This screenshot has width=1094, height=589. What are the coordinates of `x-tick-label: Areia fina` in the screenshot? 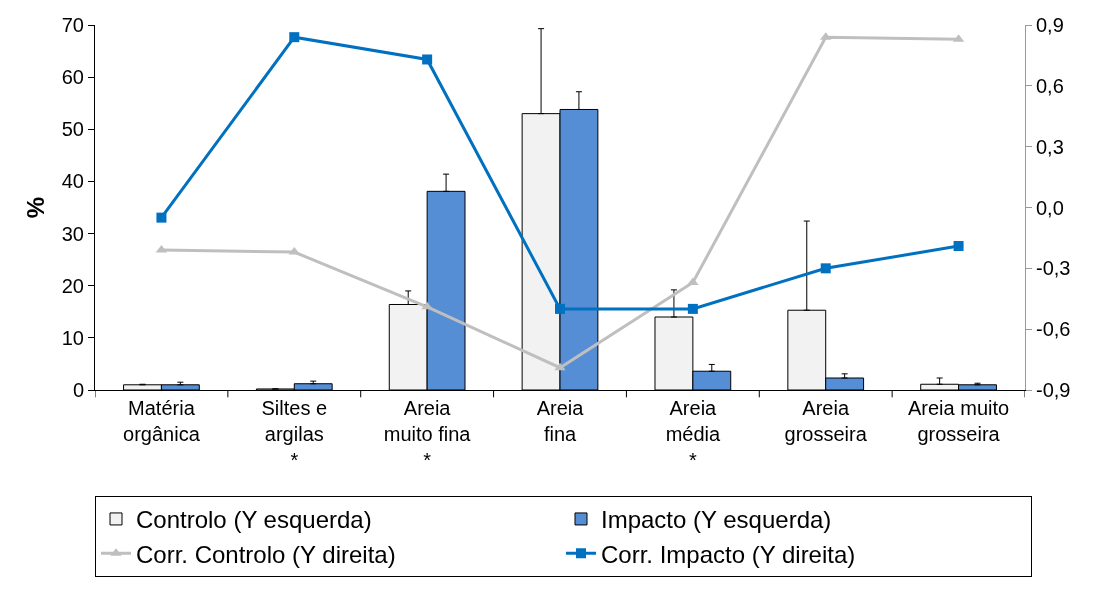 It's located at (560, 421).